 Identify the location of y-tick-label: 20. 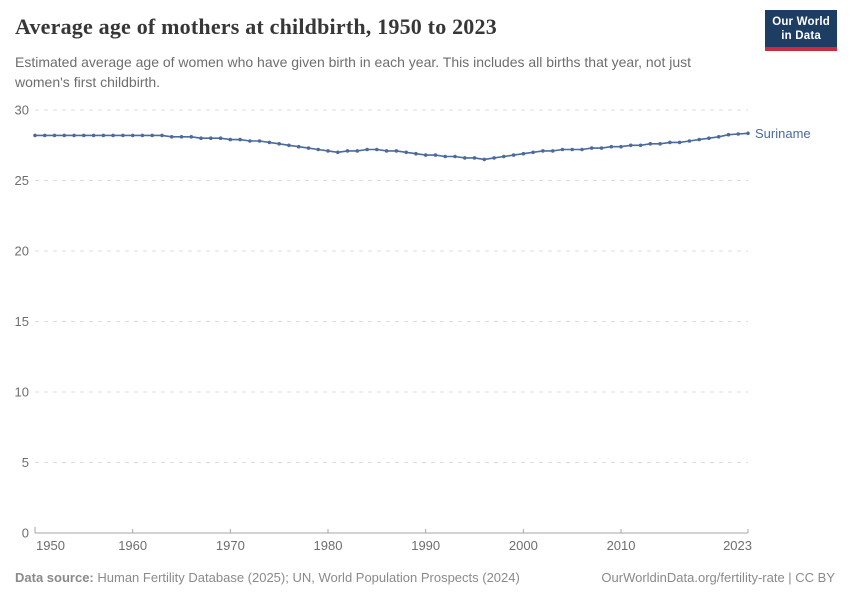
(22, 251).